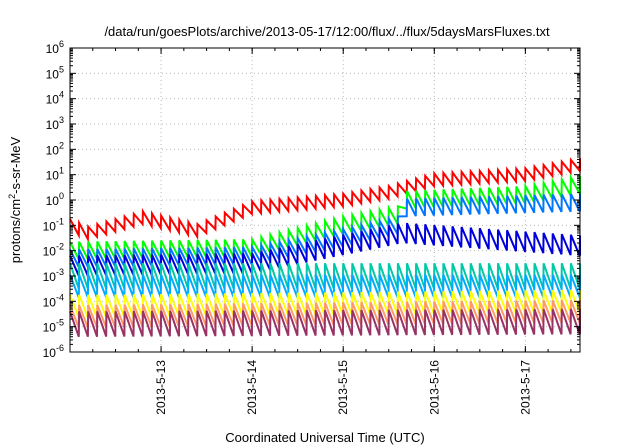  What do you see at coordinates (53, 326) in the screenshot?
I see `y-tick-label: 10⁻⁵` at bounding box center [53, 326].